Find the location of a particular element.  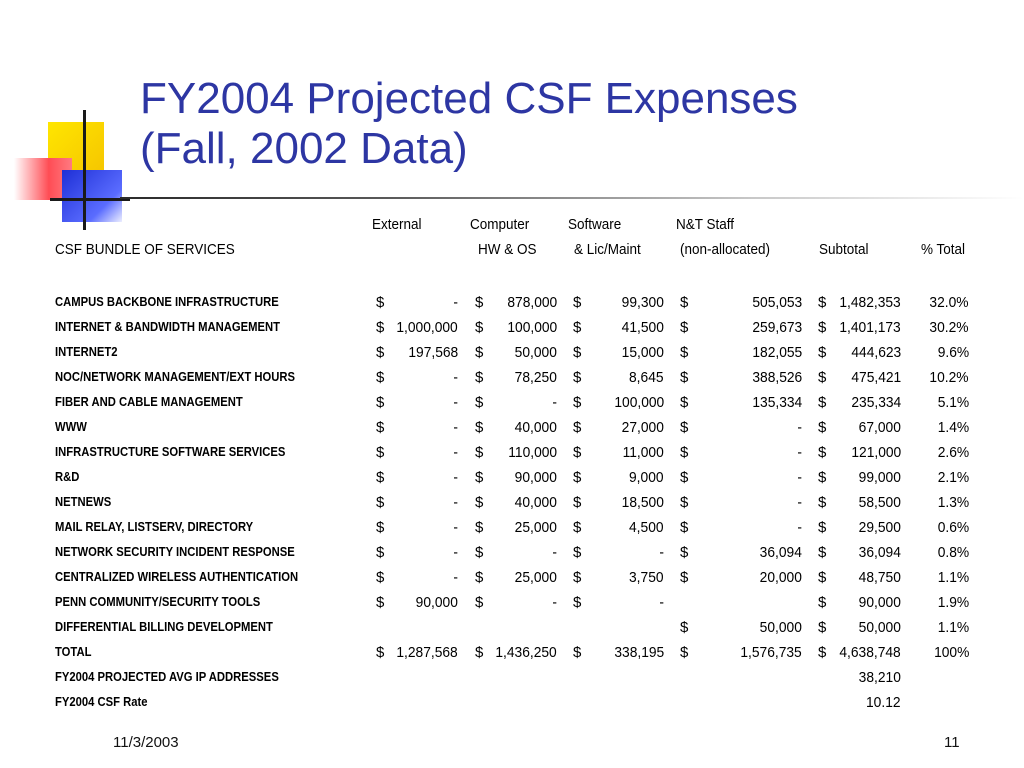

cell-subtotal-value: 99,000 is located at coordinates (879, 477).